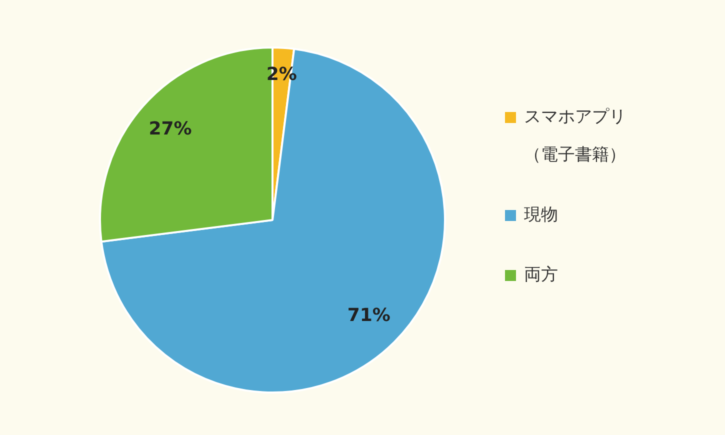  I want to click on legend-label: 両方, so click(541, 275).